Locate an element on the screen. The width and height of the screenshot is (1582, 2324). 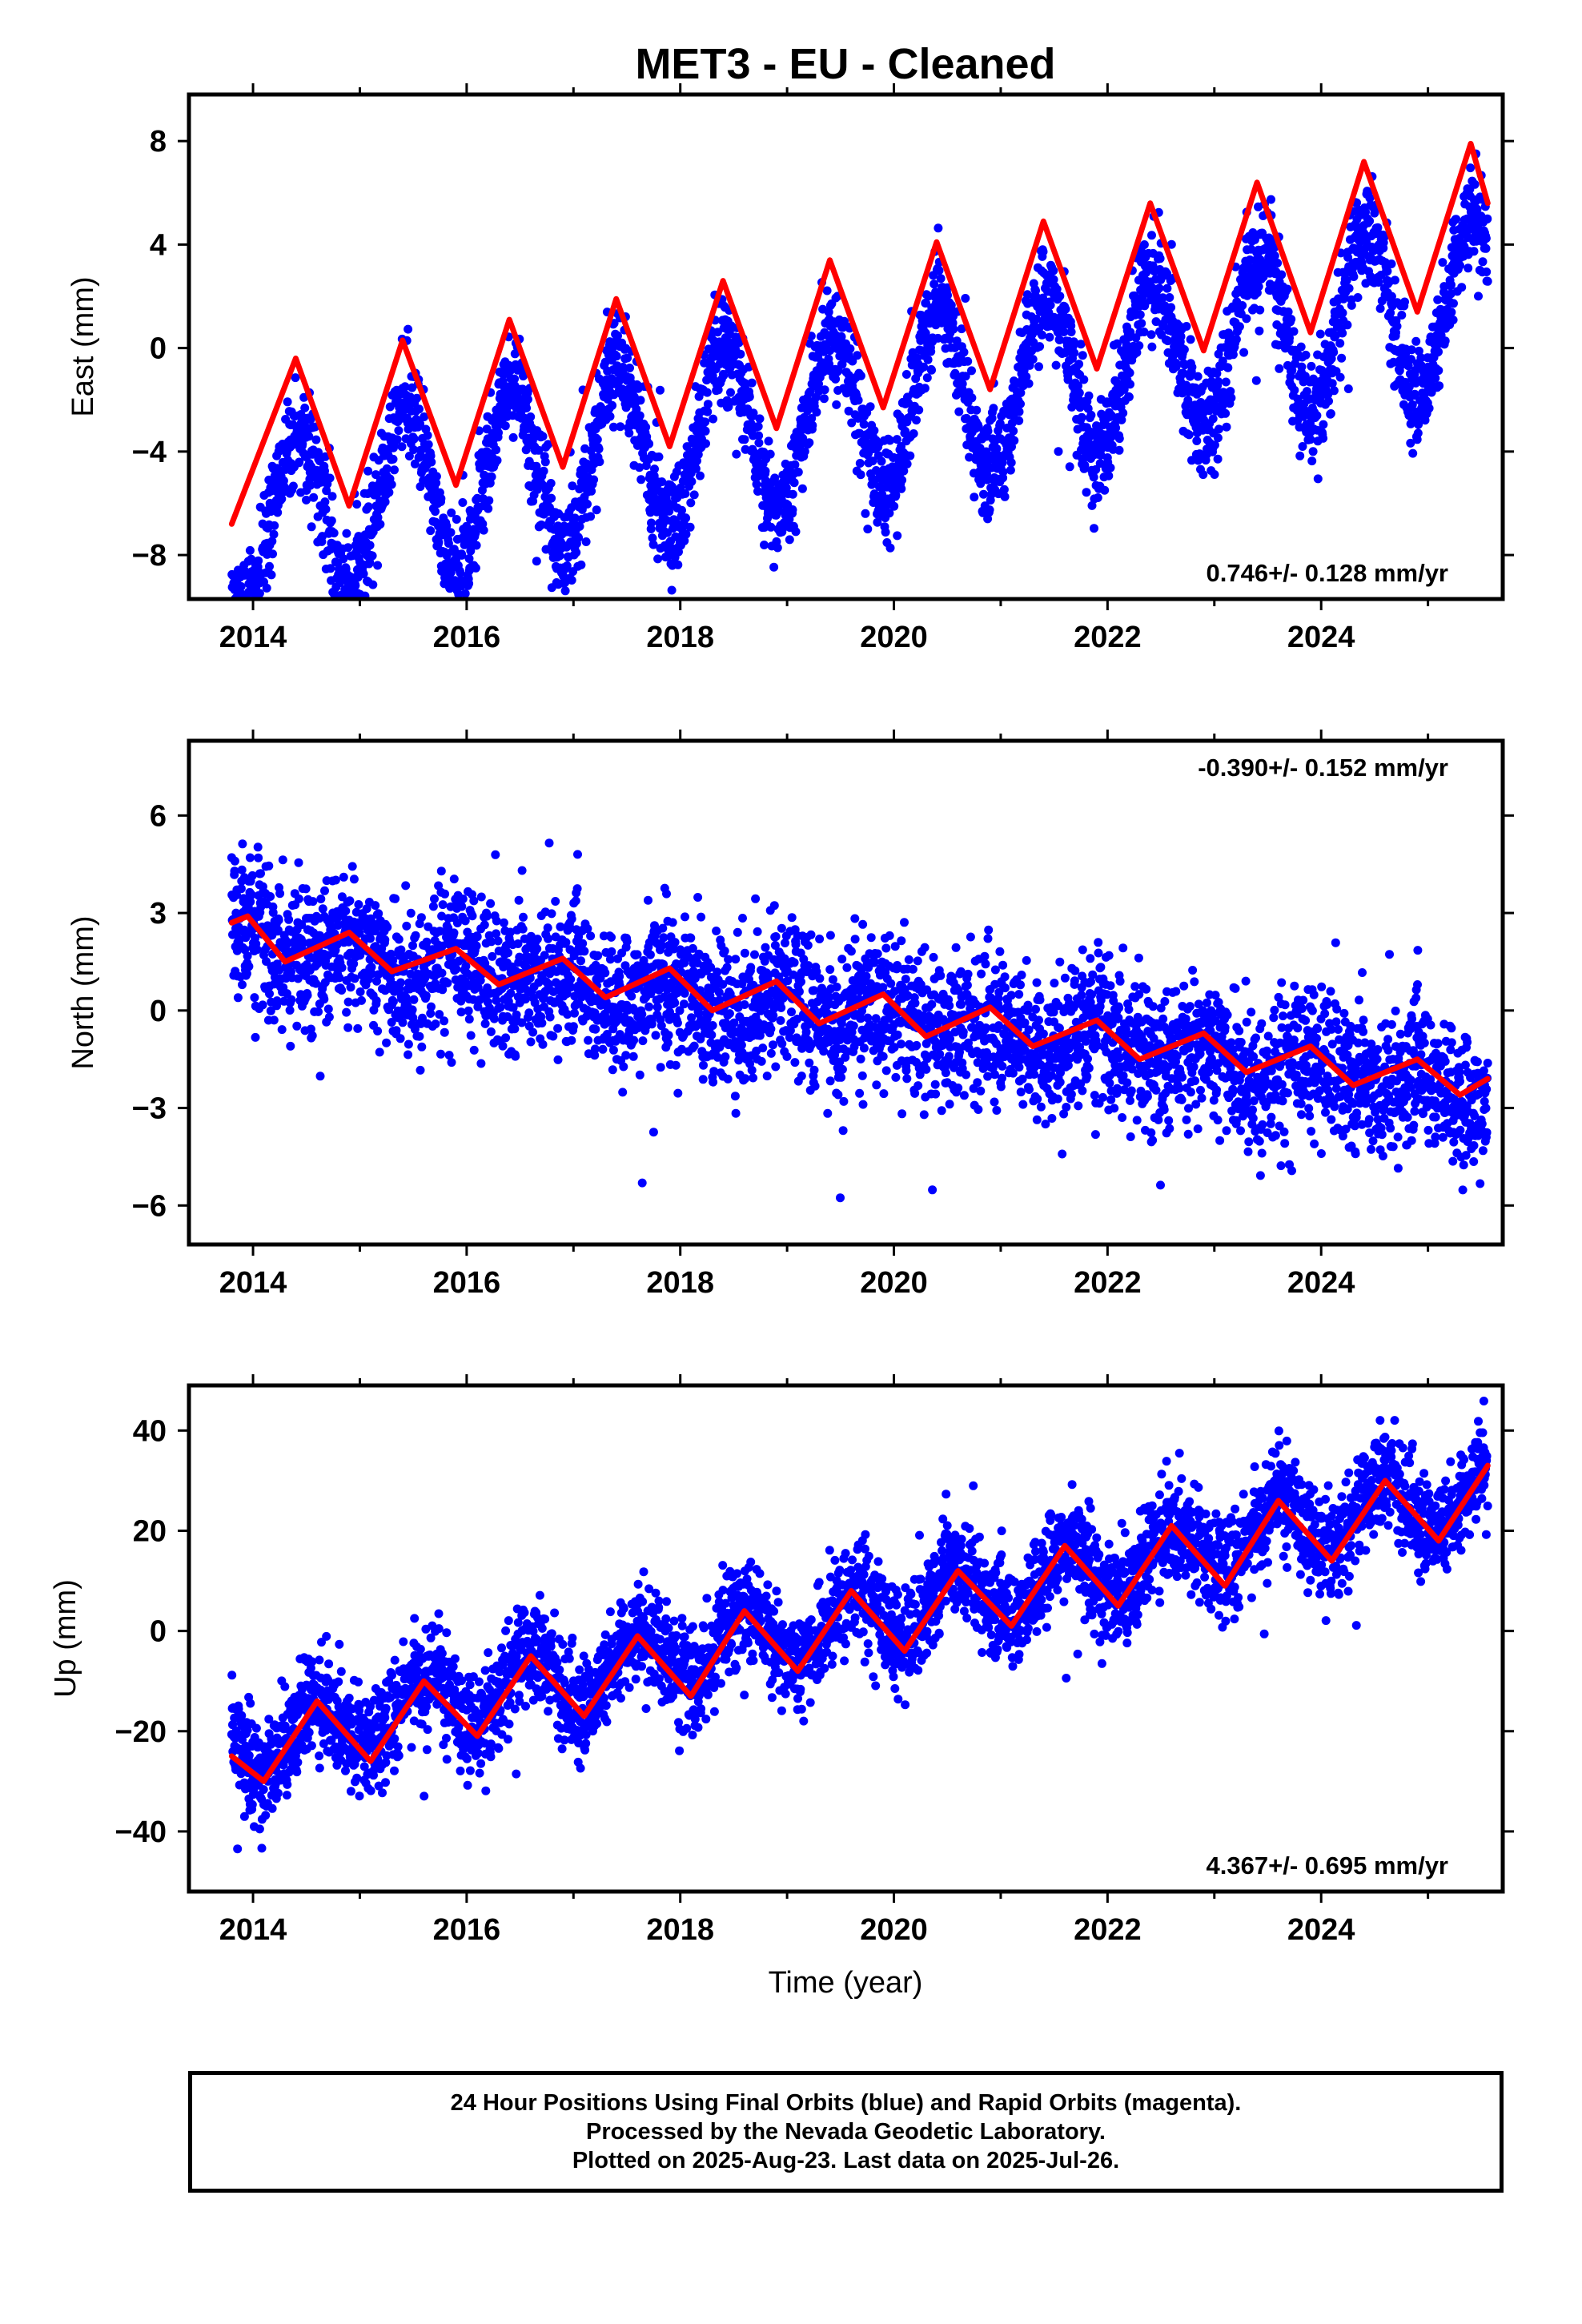
east-x-tick-label: 2024 is located at coordinates (1321, 637).